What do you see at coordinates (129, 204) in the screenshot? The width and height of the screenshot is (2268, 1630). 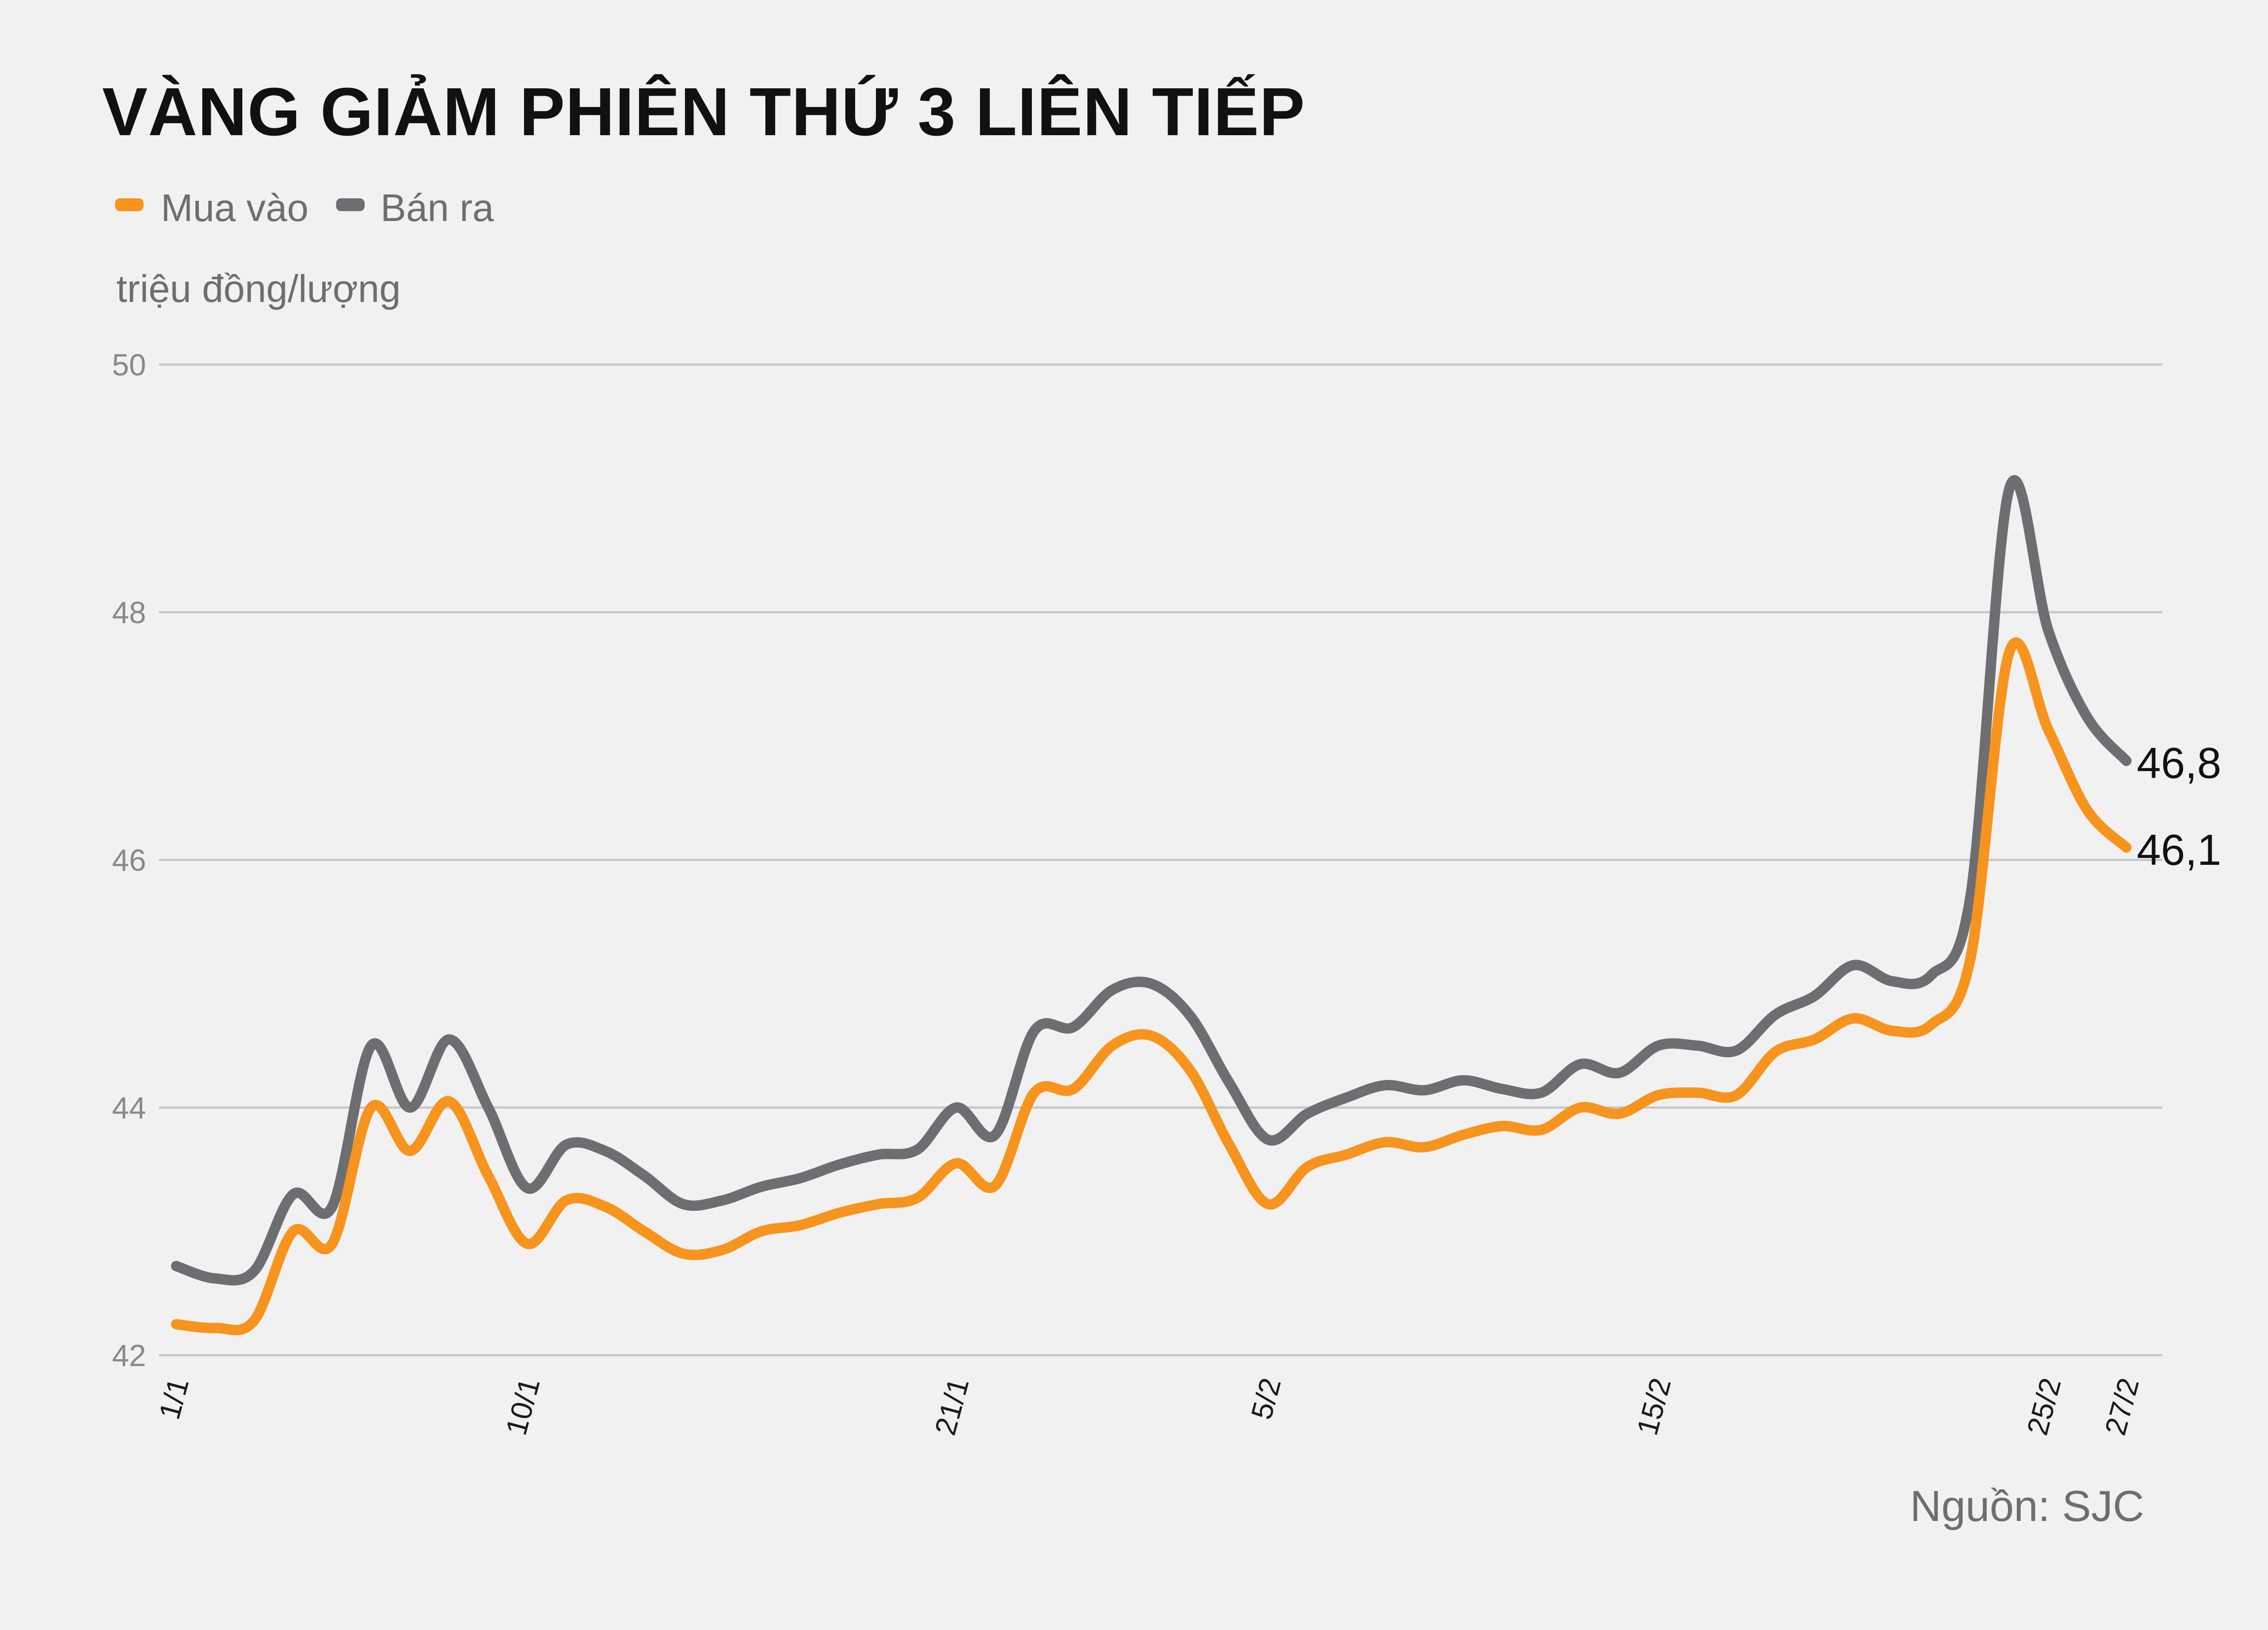 I see `legend-swatch-mua-vao` at bounding box center [129, 204].